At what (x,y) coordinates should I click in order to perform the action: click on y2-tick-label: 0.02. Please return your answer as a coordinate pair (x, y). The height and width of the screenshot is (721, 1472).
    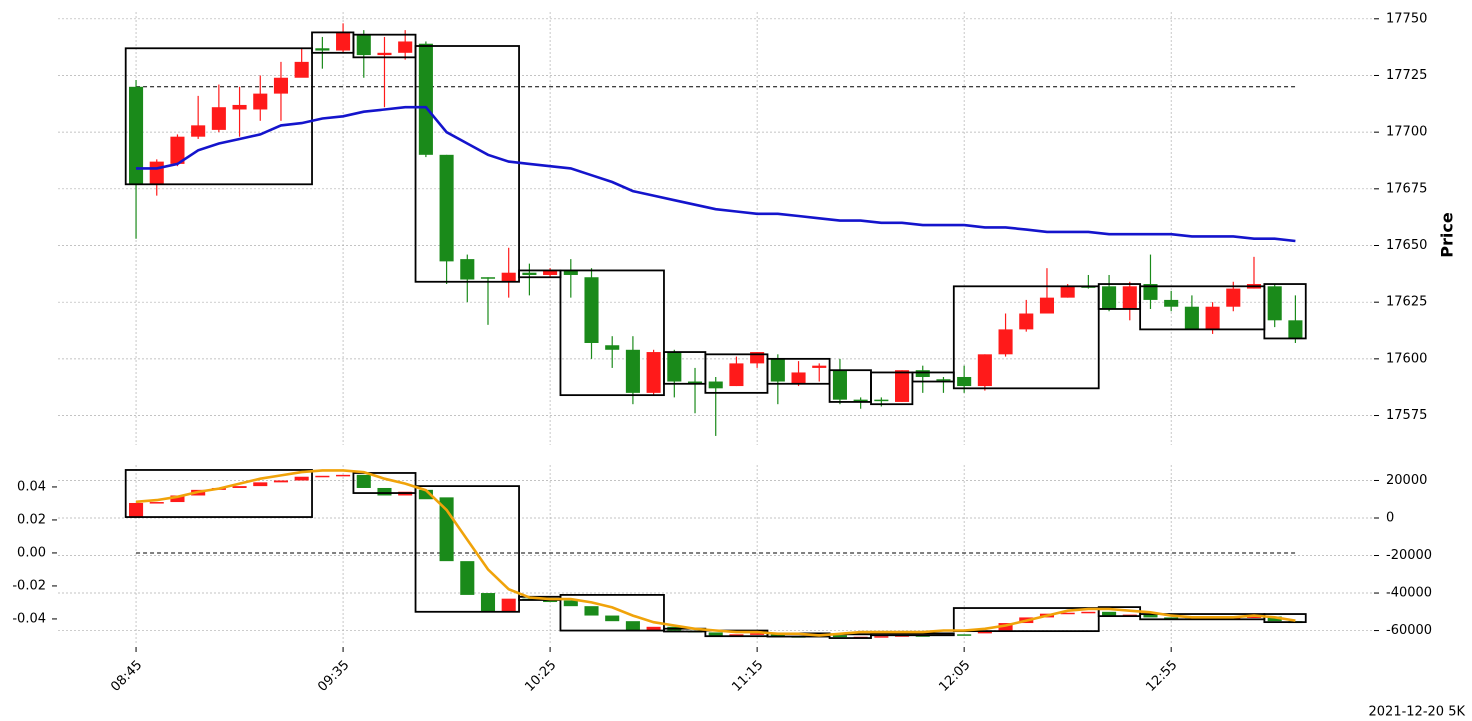
    Looking at the image, I should click on (31, 519).